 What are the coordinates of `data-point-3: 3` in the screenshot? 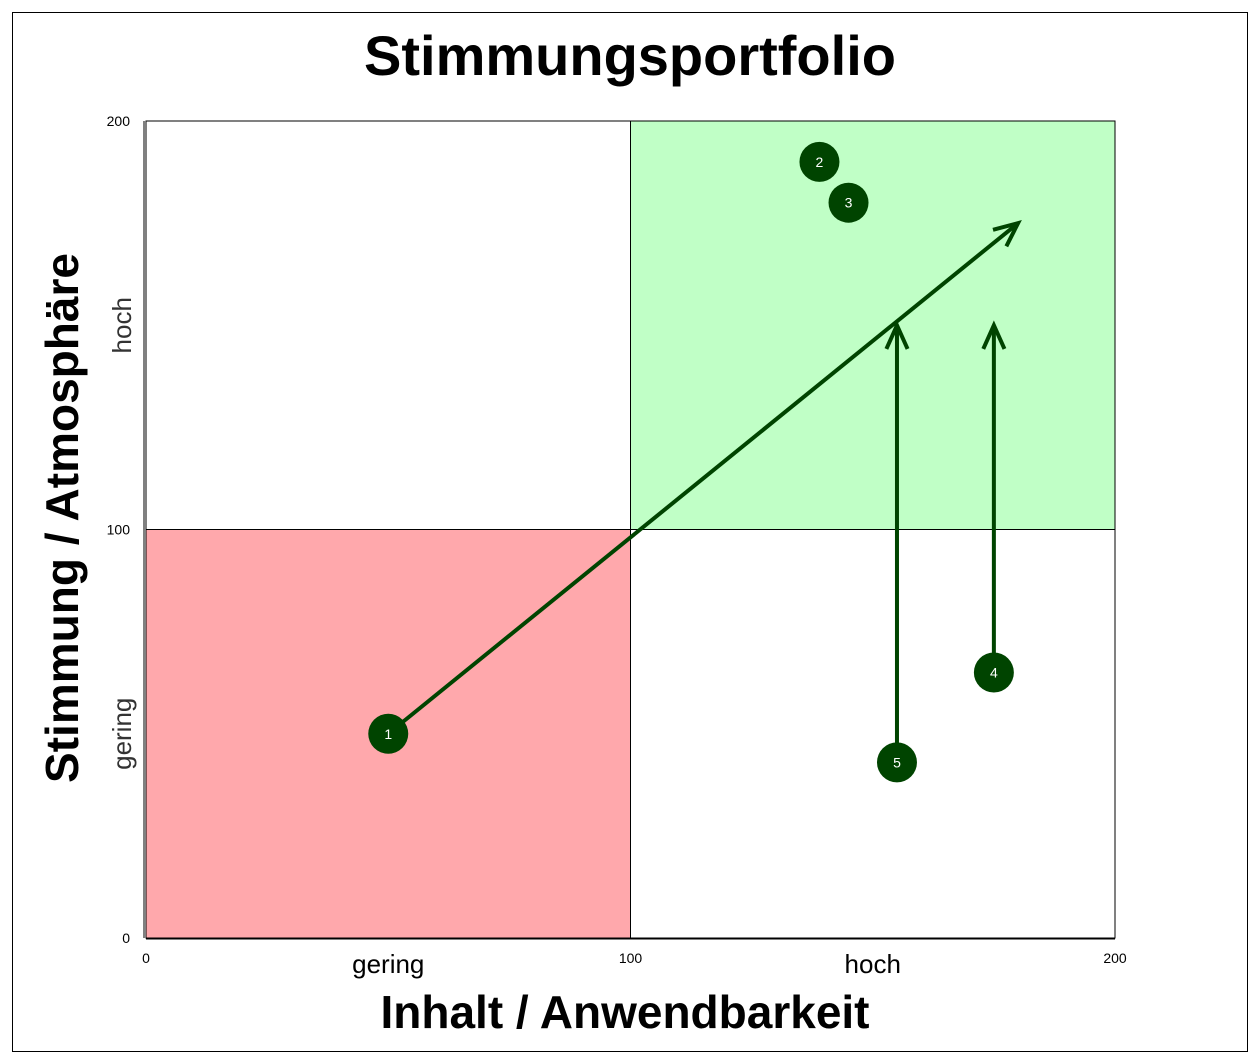 It's located at (848, 202).